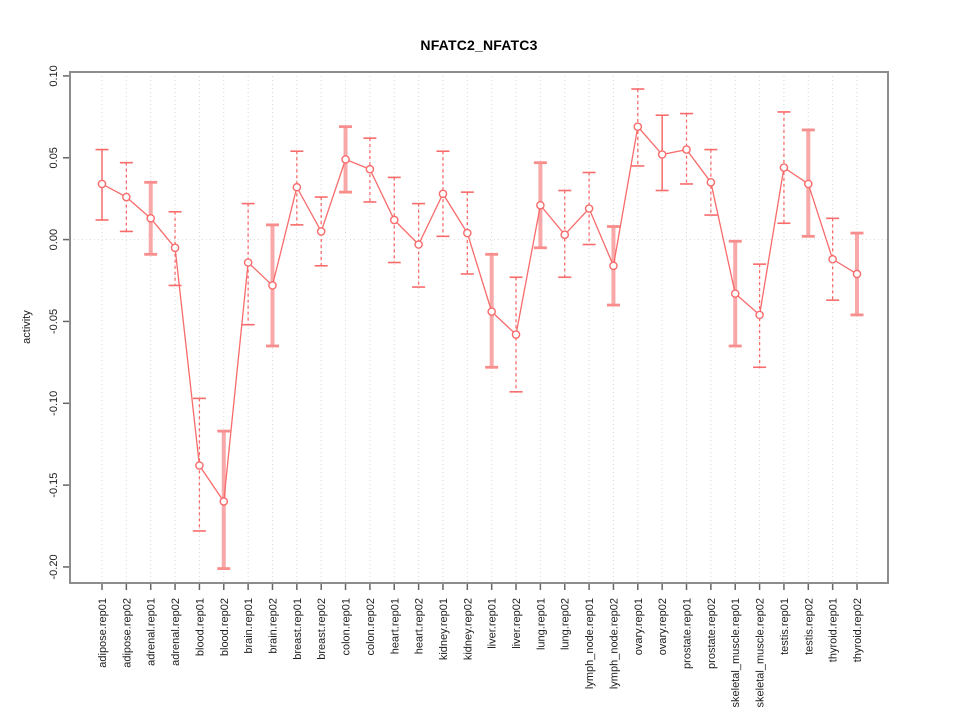 The image size is (960, 725). I want to click on x-tick-label: breast.rep02, so click(322, 629).